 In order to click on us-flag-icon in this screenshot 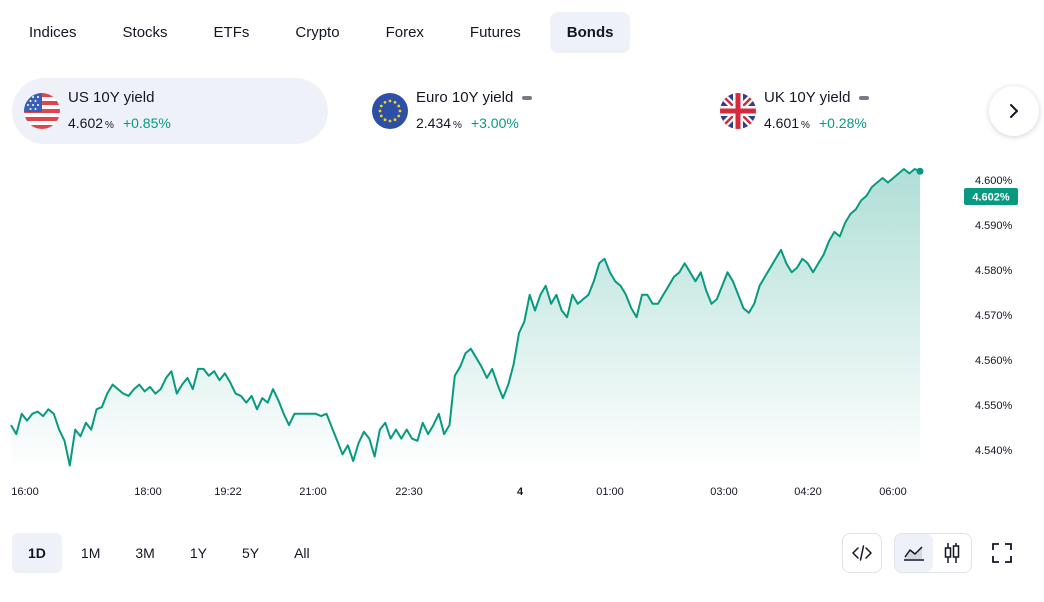, I will do `click(42, 111)`.